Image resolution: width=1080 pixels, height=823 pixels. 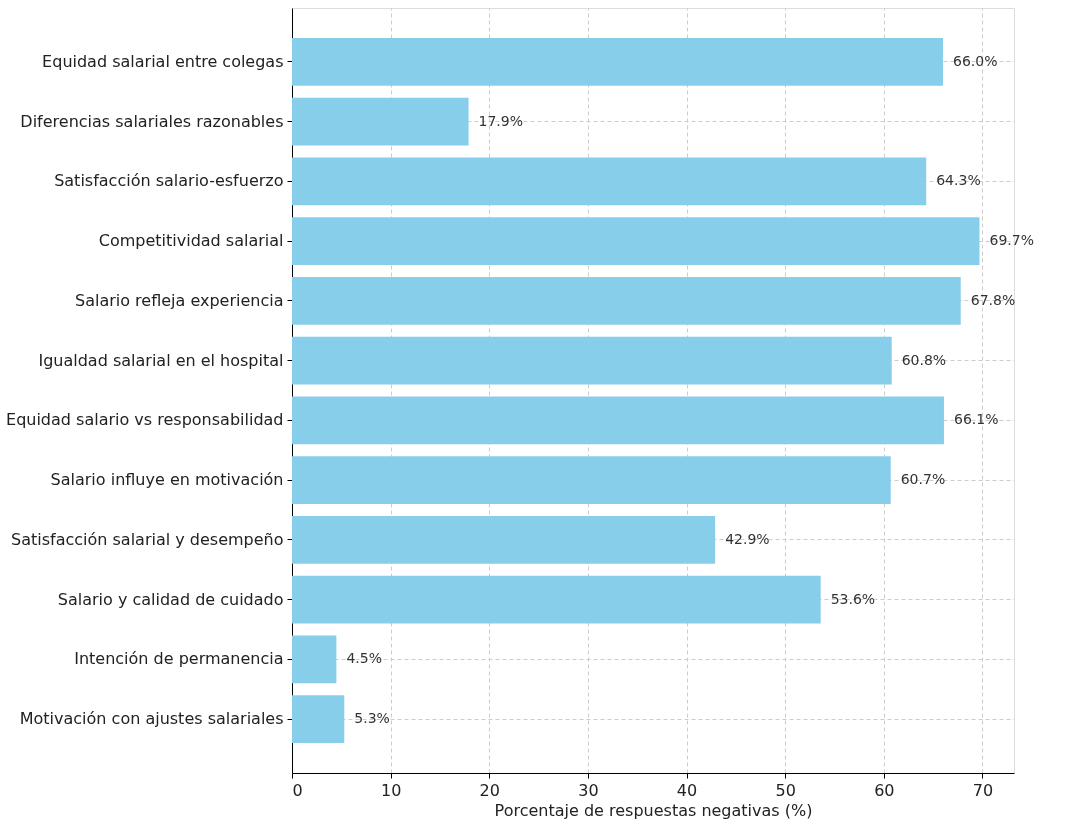 I want to click on x-tick-label: 50, so click(x=785, y=790).